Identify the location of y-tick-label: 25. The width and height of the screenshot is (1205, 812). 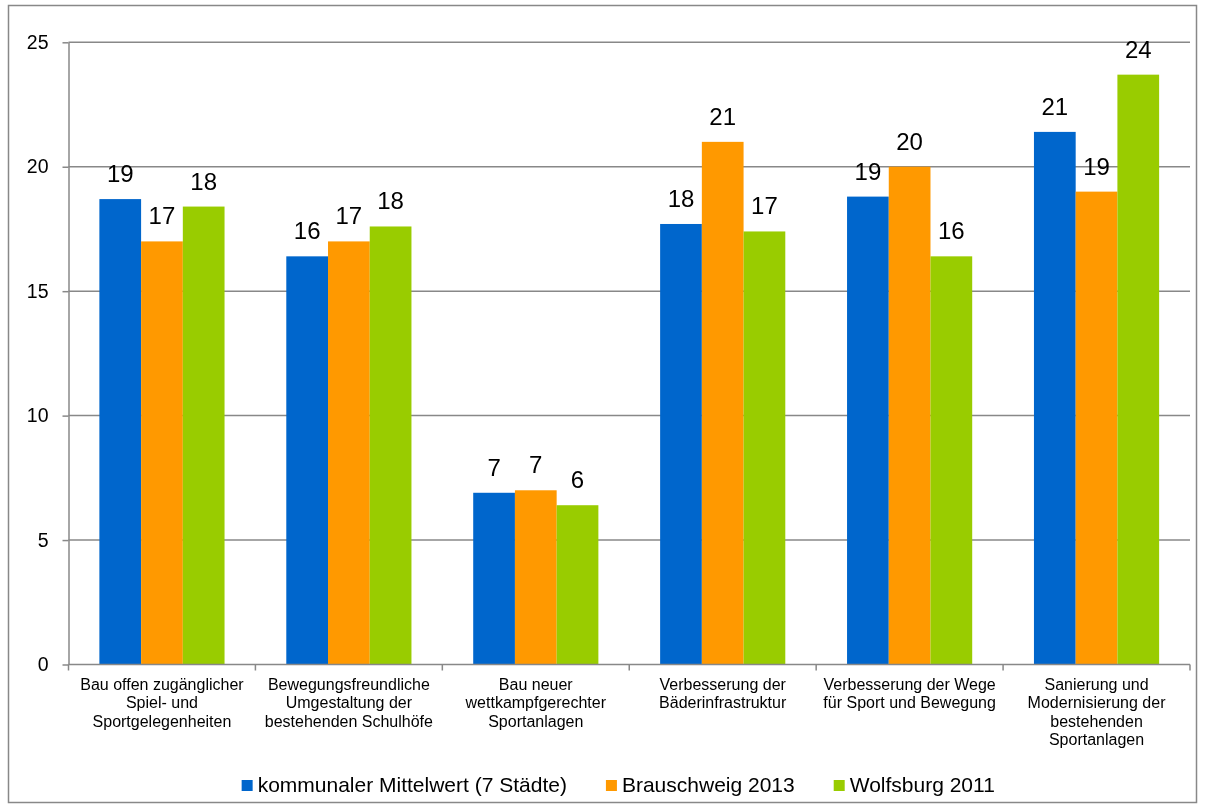
(37, 42).